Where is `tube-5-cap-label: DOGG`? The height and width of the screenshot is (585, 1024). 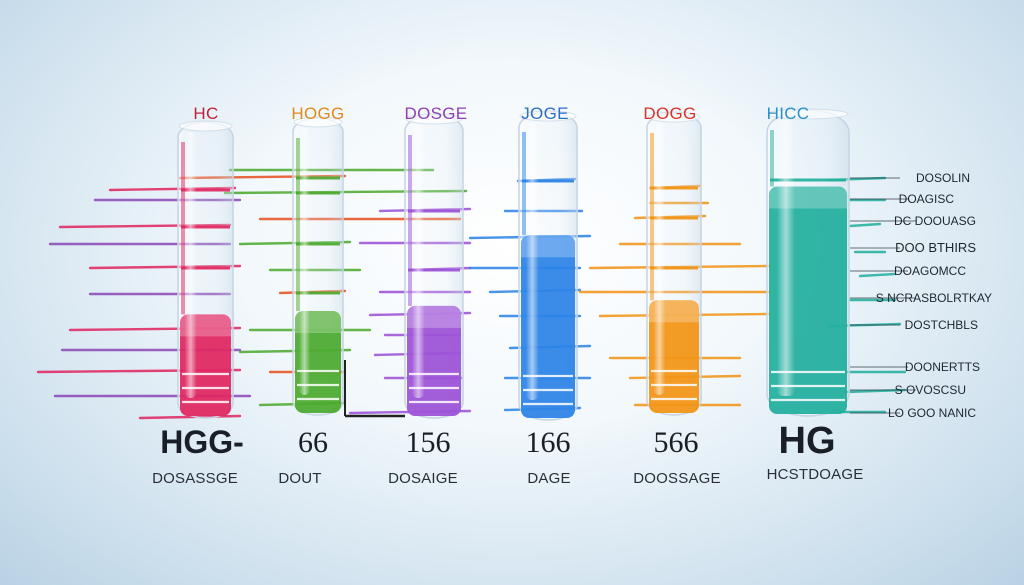 tube-5-cap-label: DOGG is located at coordinates (670, 113).